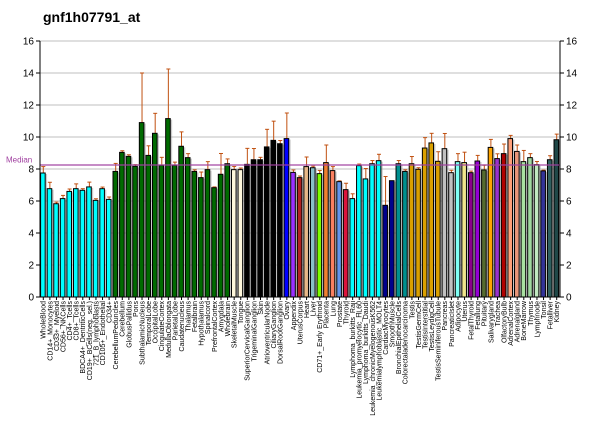  Describe the element at coordinates (202, 323) in the screenshot. I see `x-tick-label: Hypothalamus` at that location.